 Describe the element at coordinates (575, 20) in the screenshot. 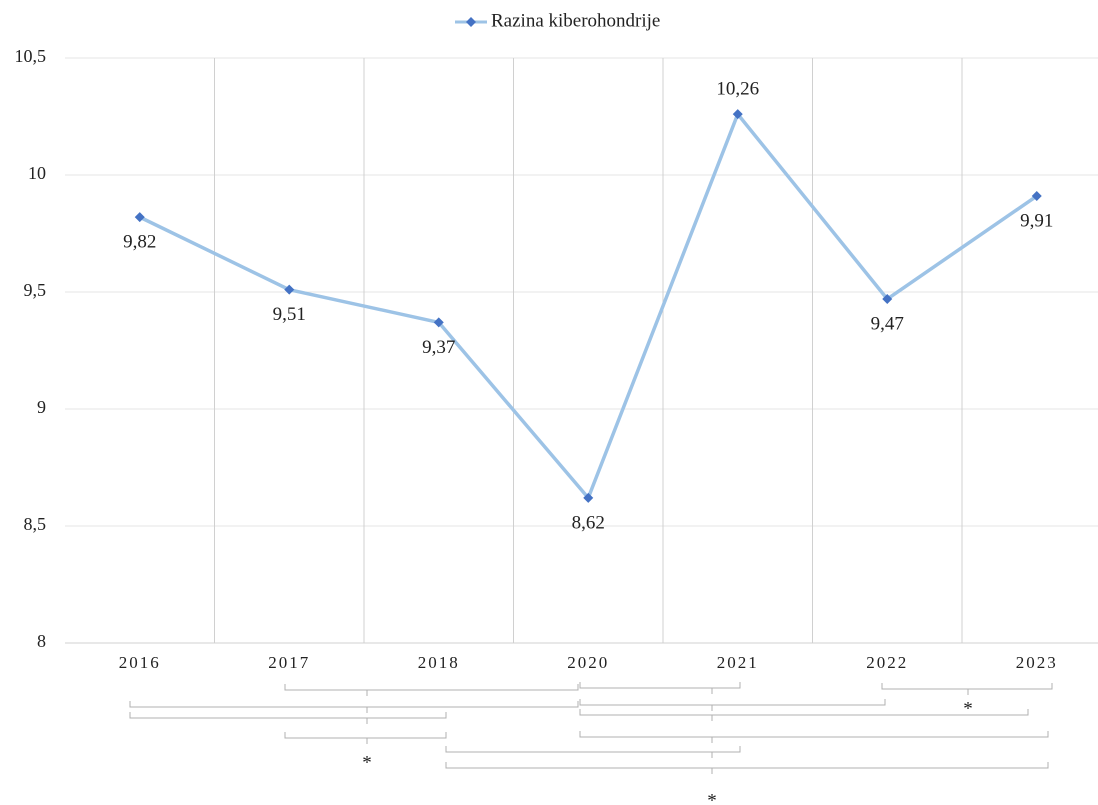

I see `legend-label: Razina kiberohondrije` at that location.